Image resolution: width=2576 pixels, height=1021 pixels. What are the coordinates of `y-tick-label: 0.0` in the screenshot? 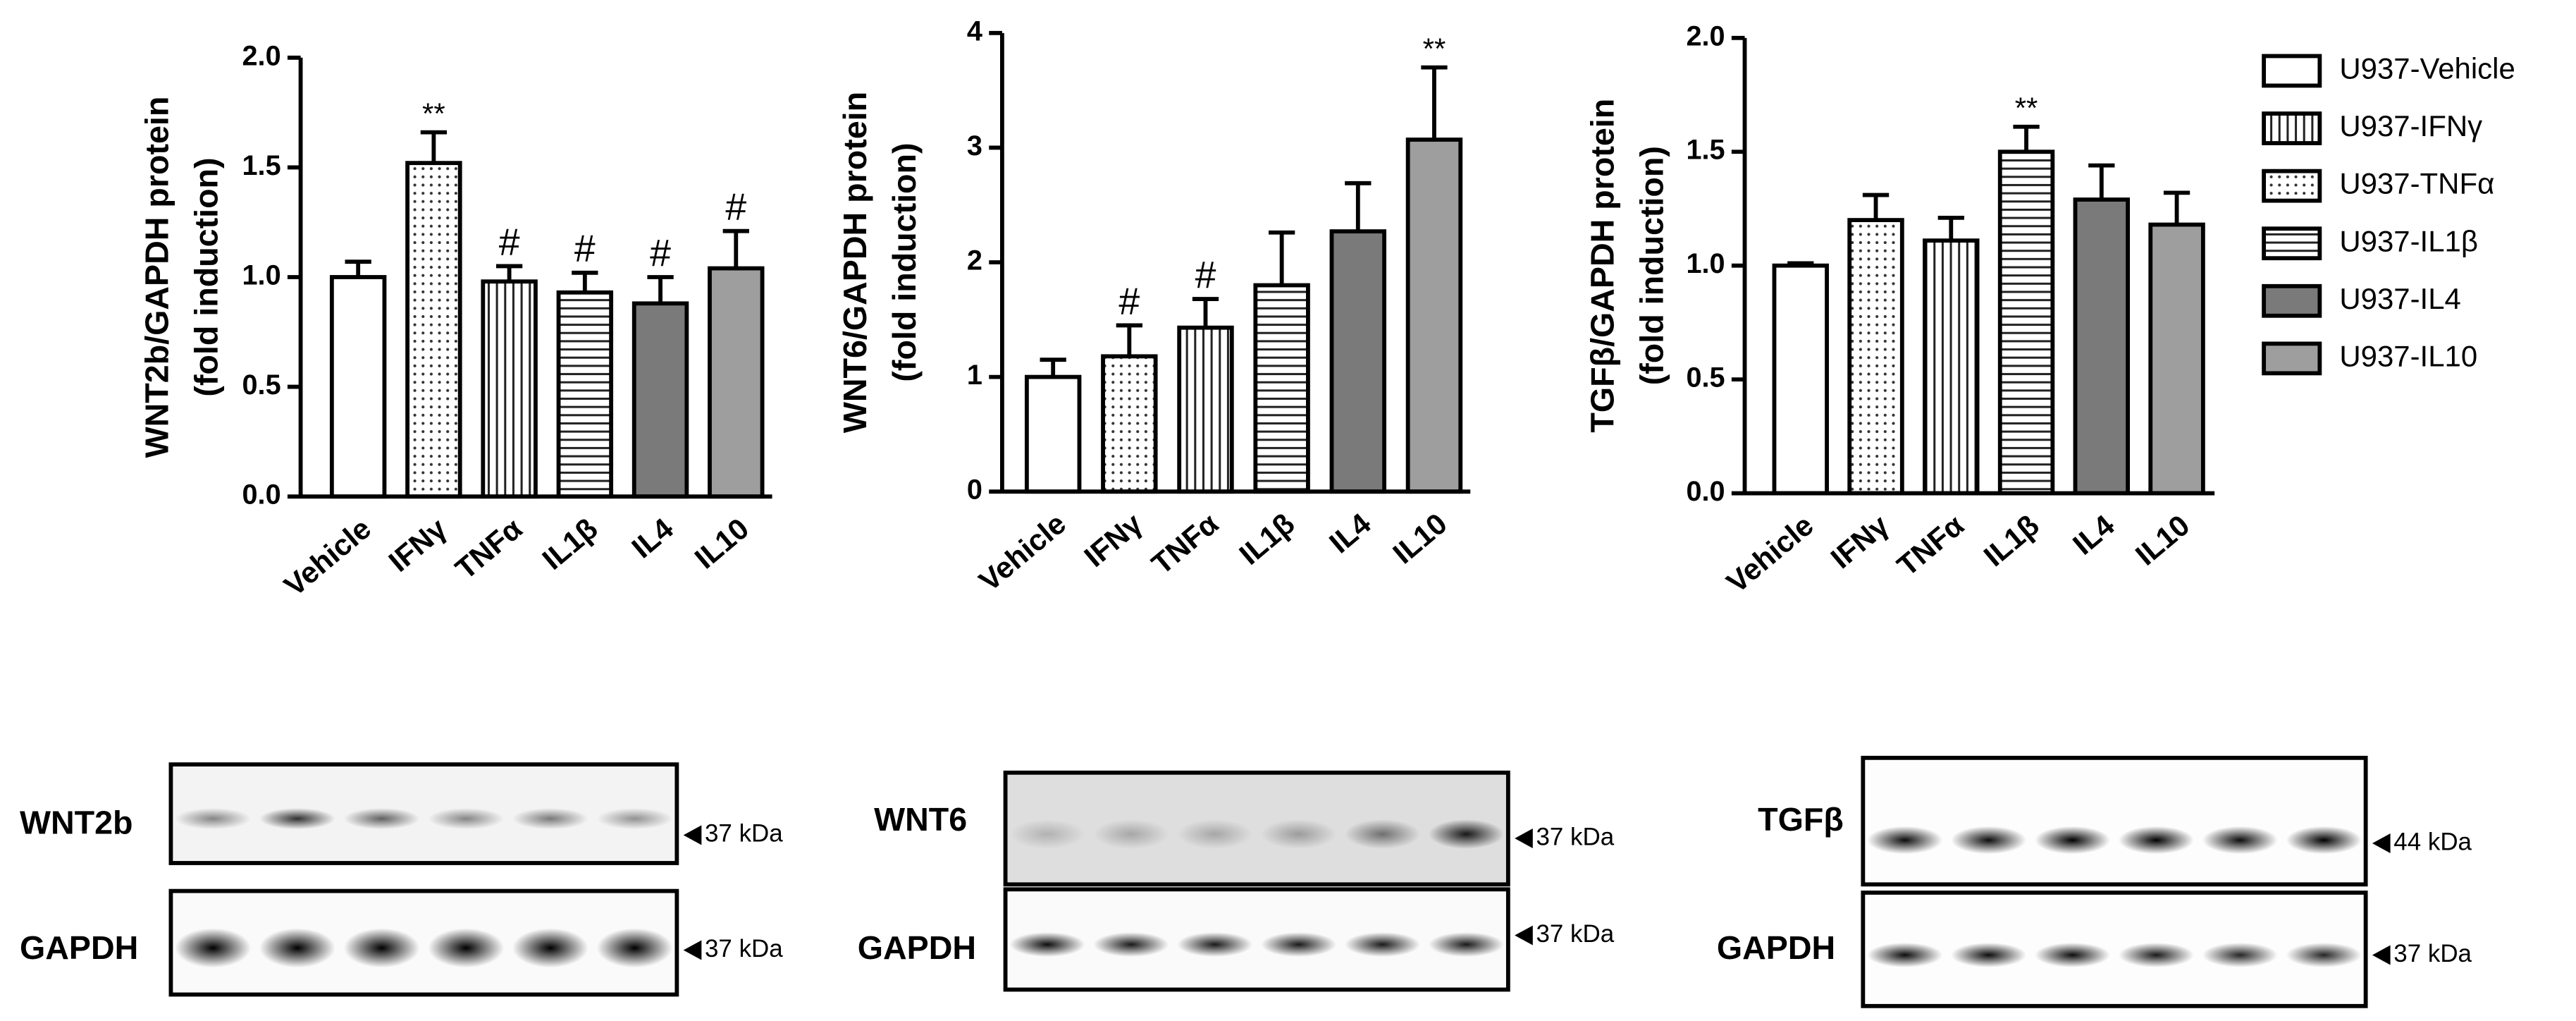 It's located at (1706, 491).